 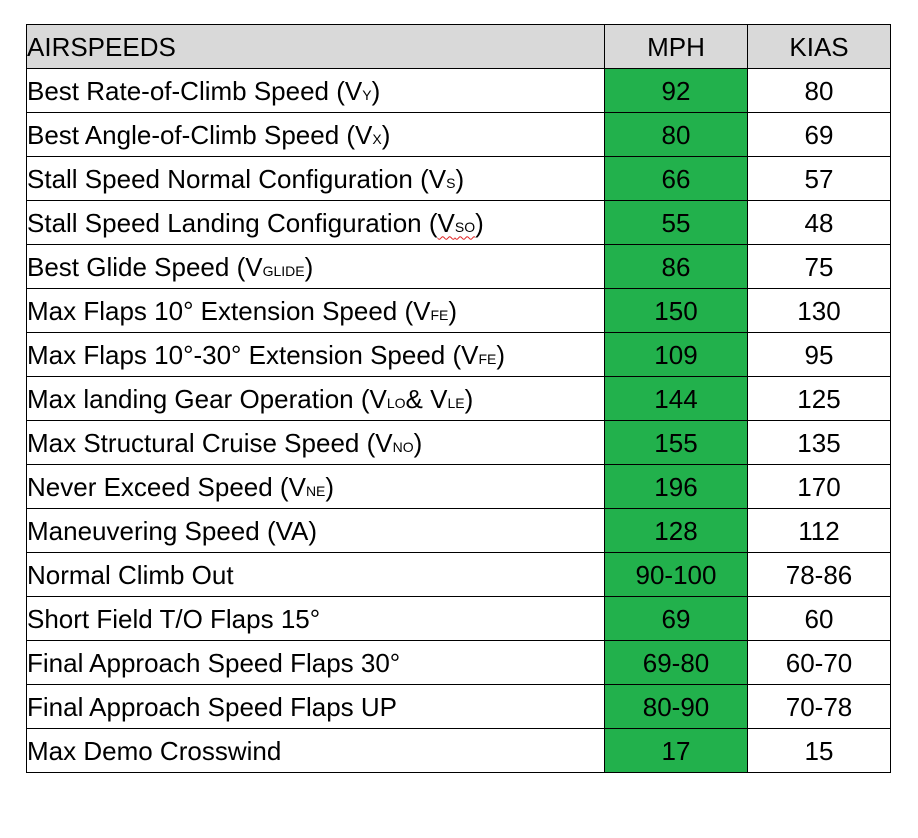 What do you see at coordinates (465, 226) in the screenshot?
I see `subscript: SO` at bounding box center [465, 226].